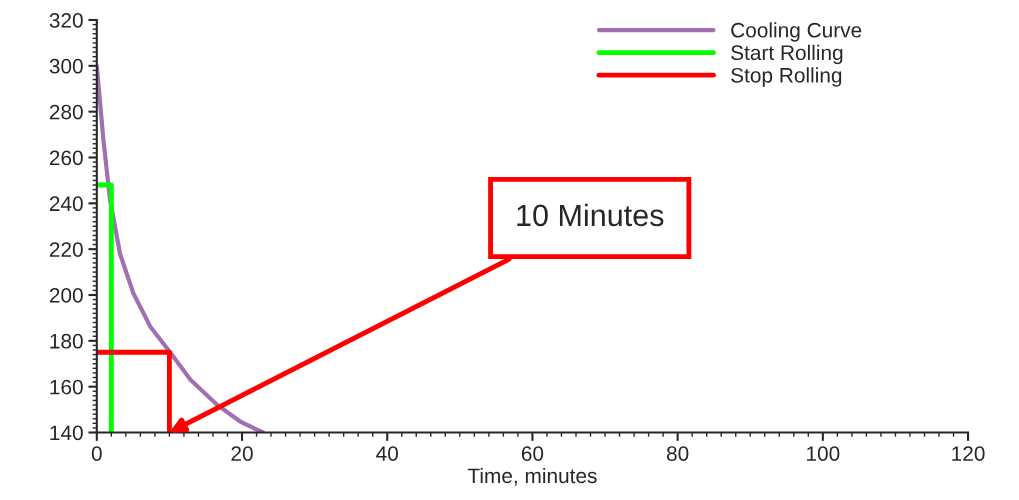 The width and height of the screenshot is (1019, 500). Describe the element at coordinates (66, 20) in the screenshot. I see `y-tick-label: 320` at that location.